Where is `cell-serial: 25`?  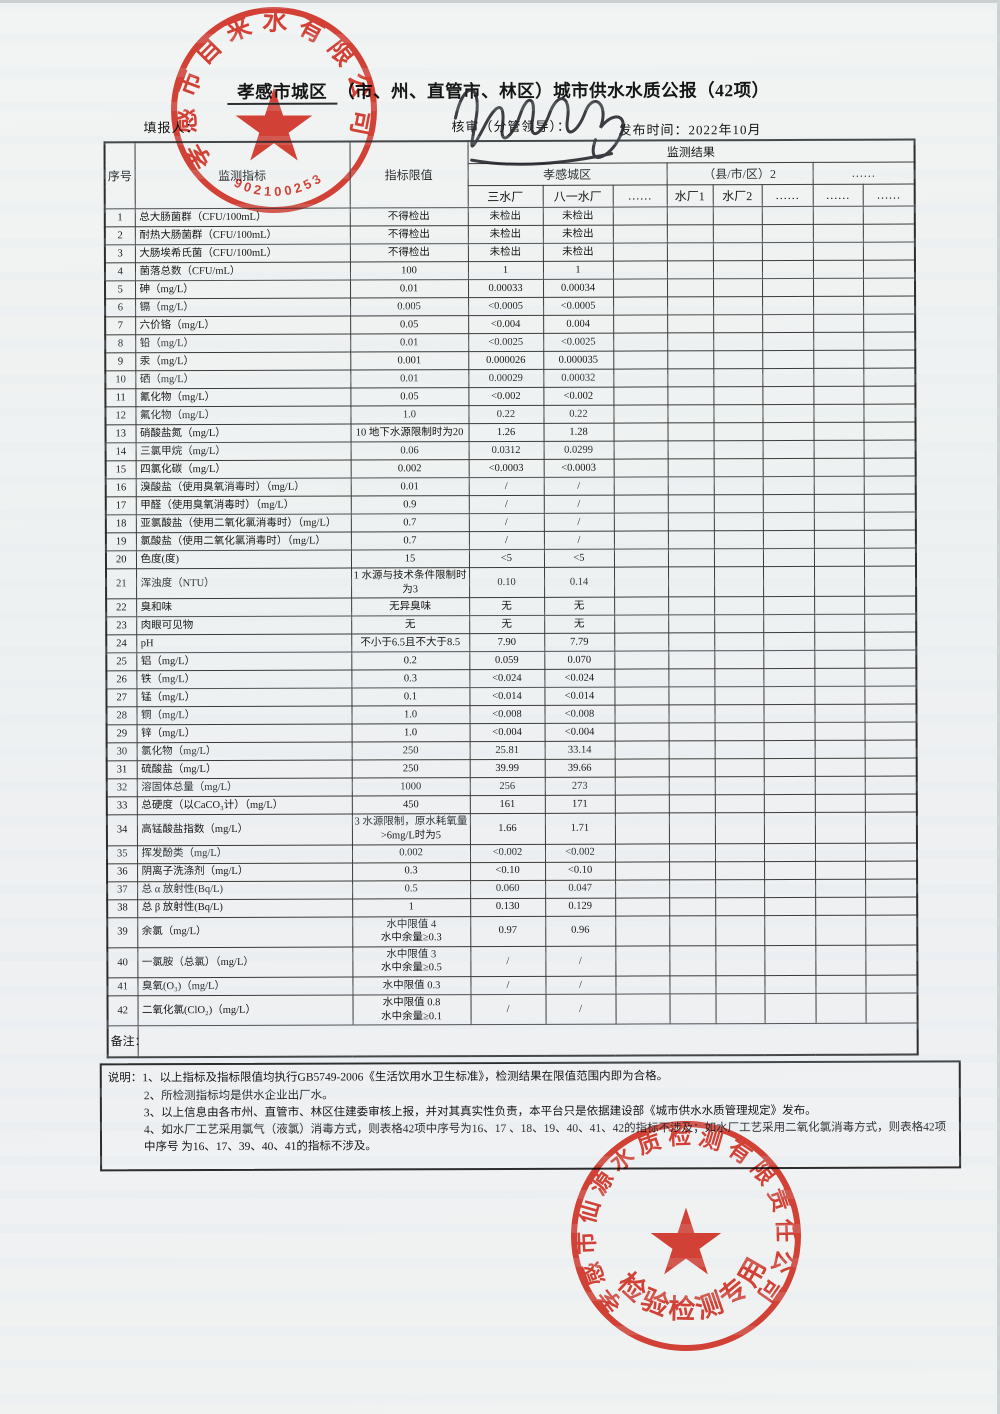
cell-serial: 25 is located at coordinates (121, 662).